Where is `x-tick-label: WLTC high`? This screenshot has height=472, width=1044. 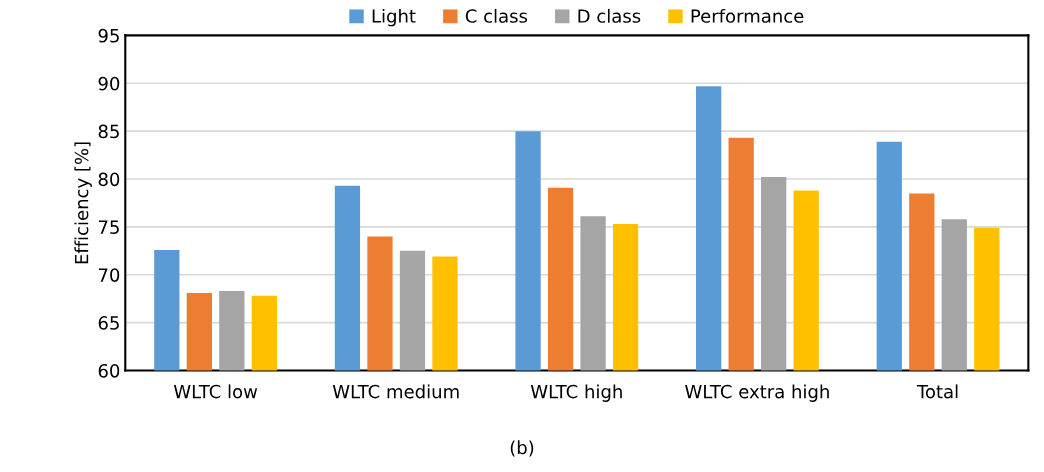
x-tick-label: WLTC high is located at coordinates (576, 393).